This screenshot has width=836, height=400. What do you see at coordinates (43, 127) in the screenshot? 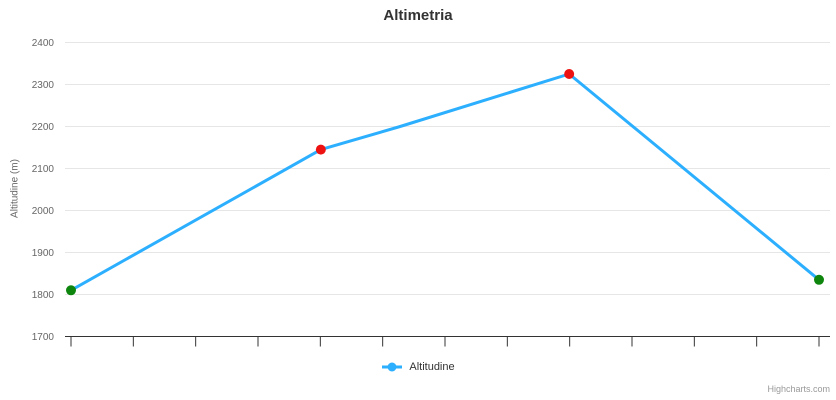
I see `y-axis-label: 2200` at bounding box center [43, 127].